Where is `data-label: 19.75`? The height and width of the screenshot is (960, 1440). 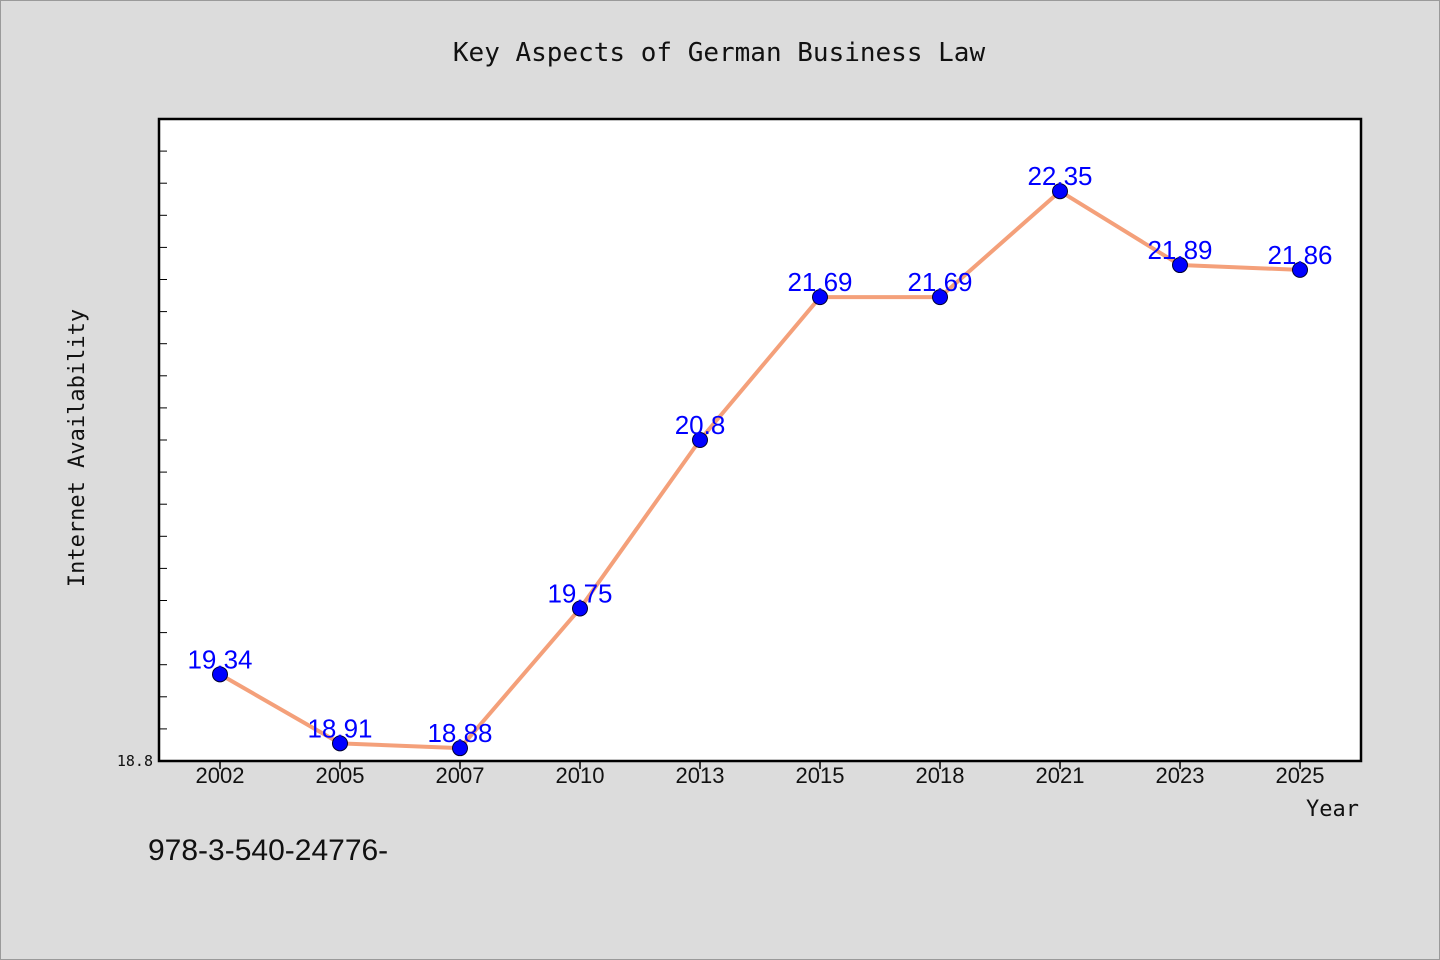
data-label: 19.75 is located at coordinates (579, 594).